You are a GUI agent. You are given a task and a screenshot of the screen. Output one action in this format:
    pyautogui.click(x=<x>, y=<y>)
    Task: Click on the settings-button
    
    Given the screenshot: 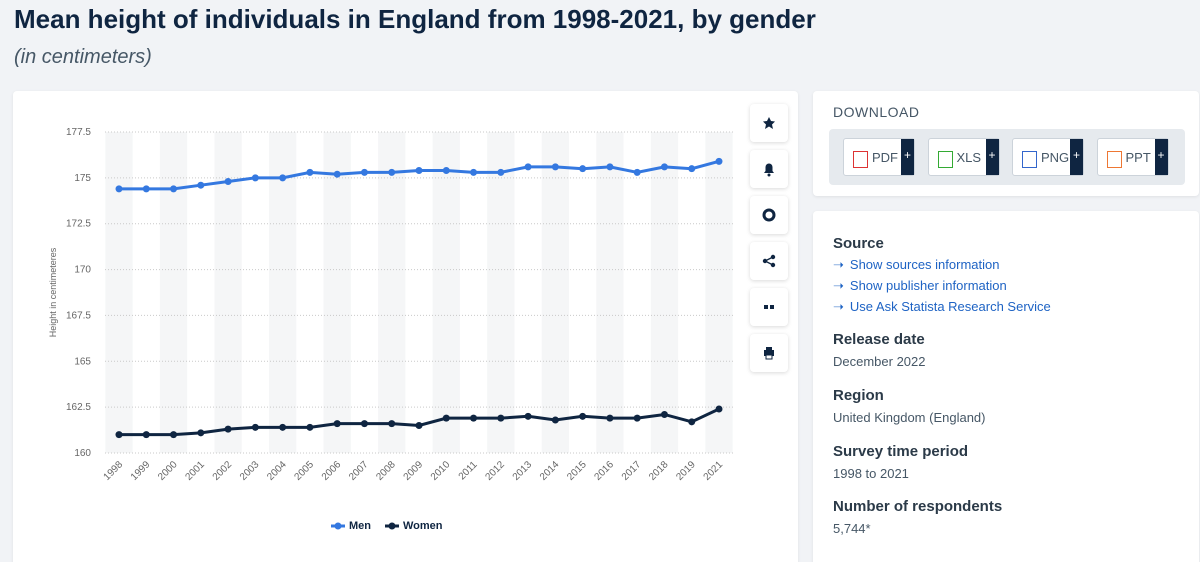 What is the action you would take?
    pyautogui.click(x=769, y=215)
    